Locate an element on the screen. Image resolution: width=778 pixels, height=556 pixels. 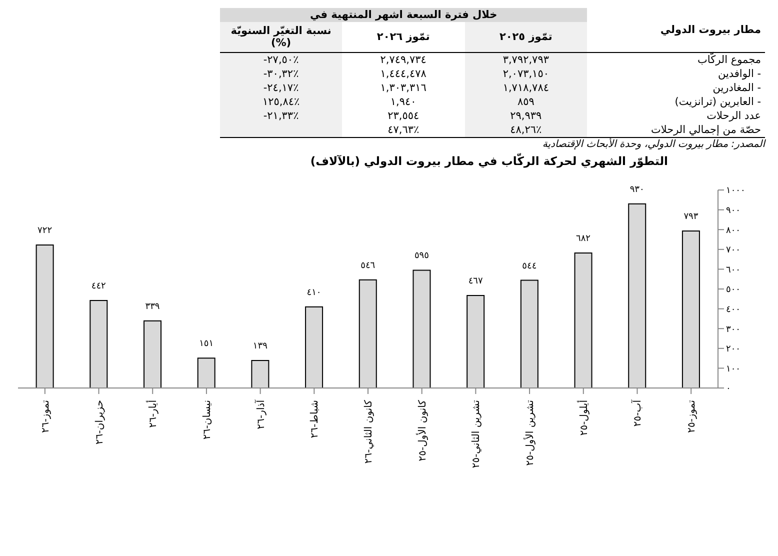
x-tick-label: أيلول-٢٥ is located at coordinates (583, 418).